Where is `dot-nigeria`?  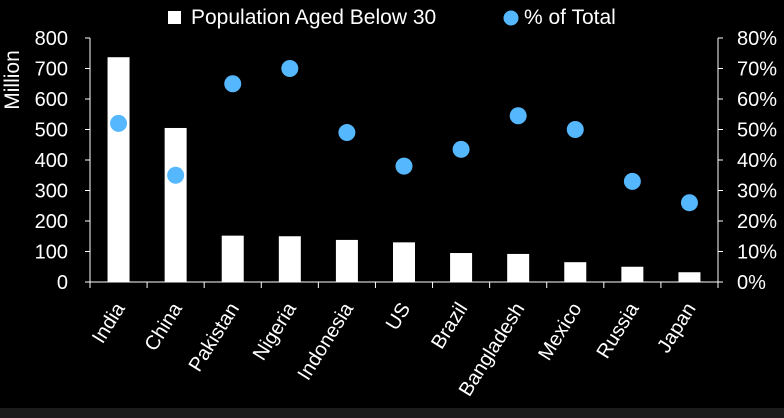
dot-nigeria is located at coordinates (290, 68).